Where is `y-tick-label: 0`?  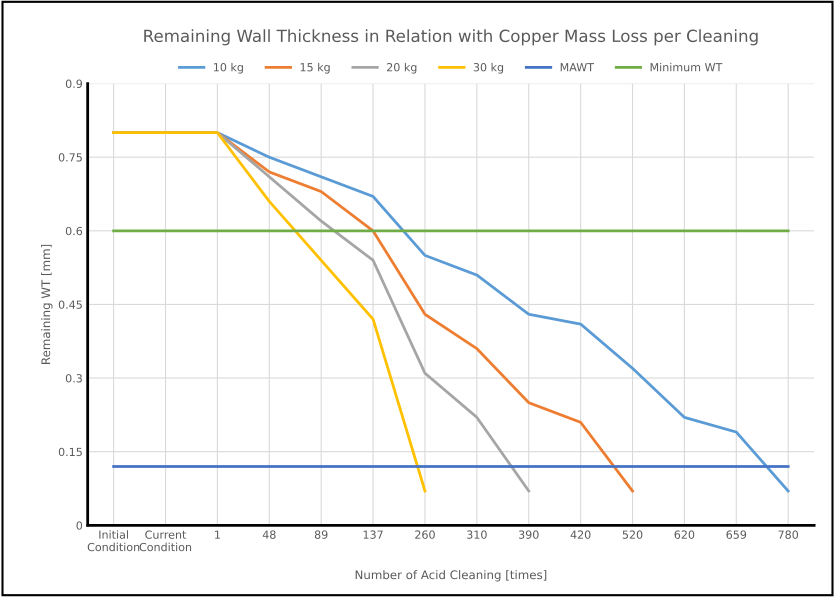 y-tick-label: 0 is located at coordinates (79, 525).